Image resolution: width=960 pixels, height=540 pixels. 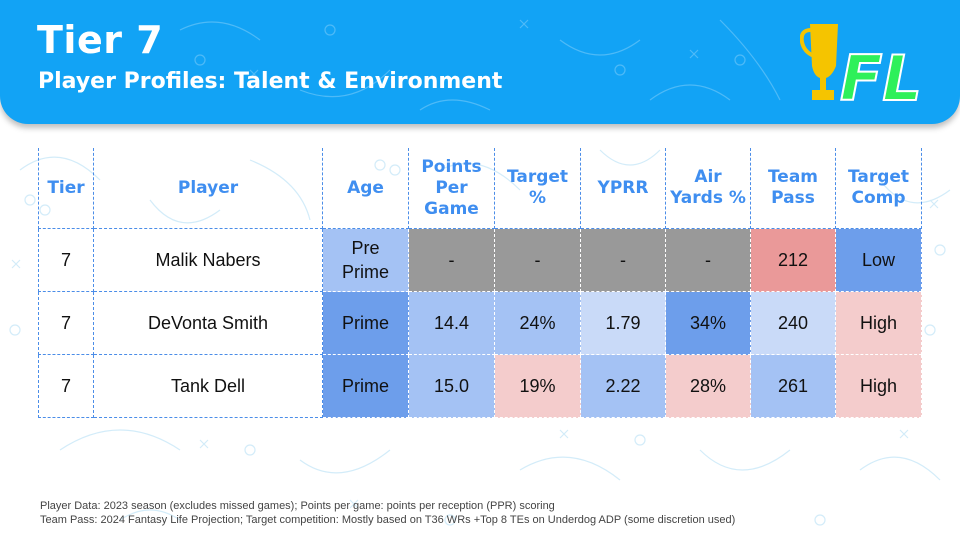 I want to click on banner-playbook-pattern, so click(x=480, y=65).